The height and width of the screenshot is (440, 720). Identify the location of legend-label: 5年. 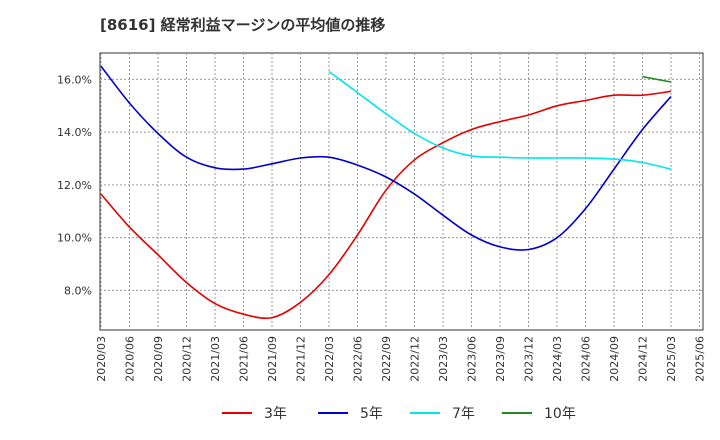
(371, 414).